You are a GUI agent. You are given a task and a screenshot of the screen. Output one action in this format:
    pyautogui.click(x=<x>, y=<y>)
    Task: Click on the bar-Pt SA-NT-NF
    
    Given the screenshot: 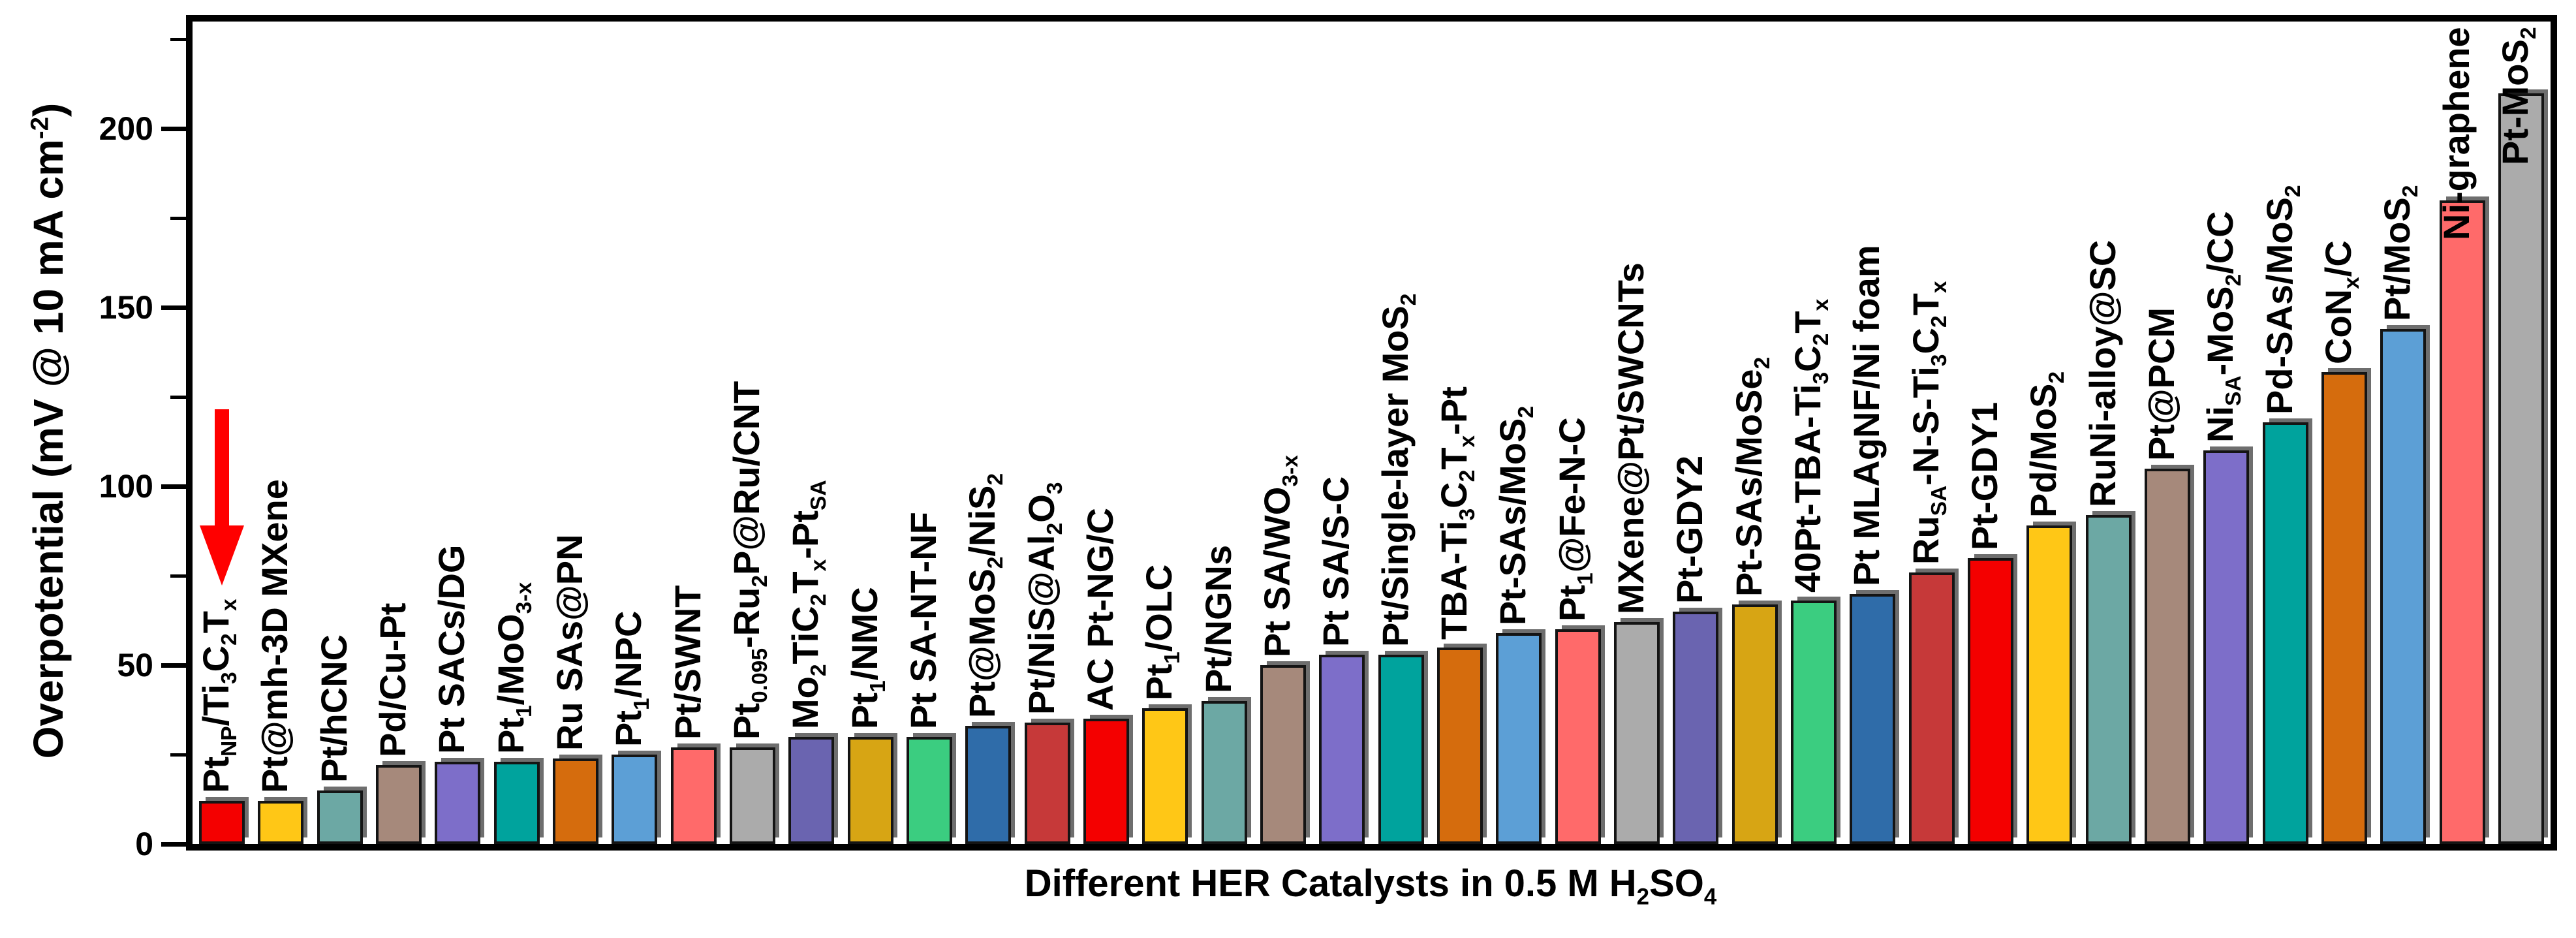 What is the action you would take?
    pyautogui.click(x=929, y=790)
    